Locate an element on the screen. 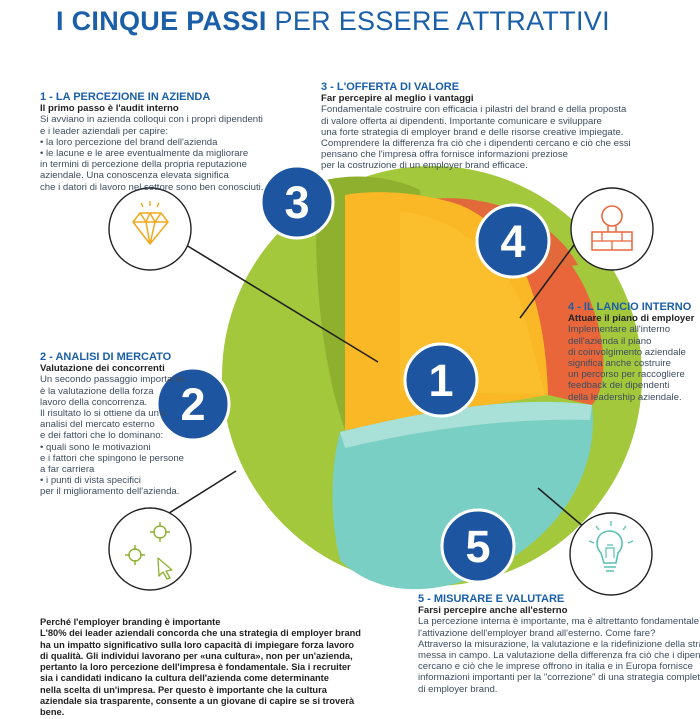 Image resolution: width=700 pixels, height=719 pixels. section-2-line: Un secondo passaggio importante is located at coordinates (113, 380).